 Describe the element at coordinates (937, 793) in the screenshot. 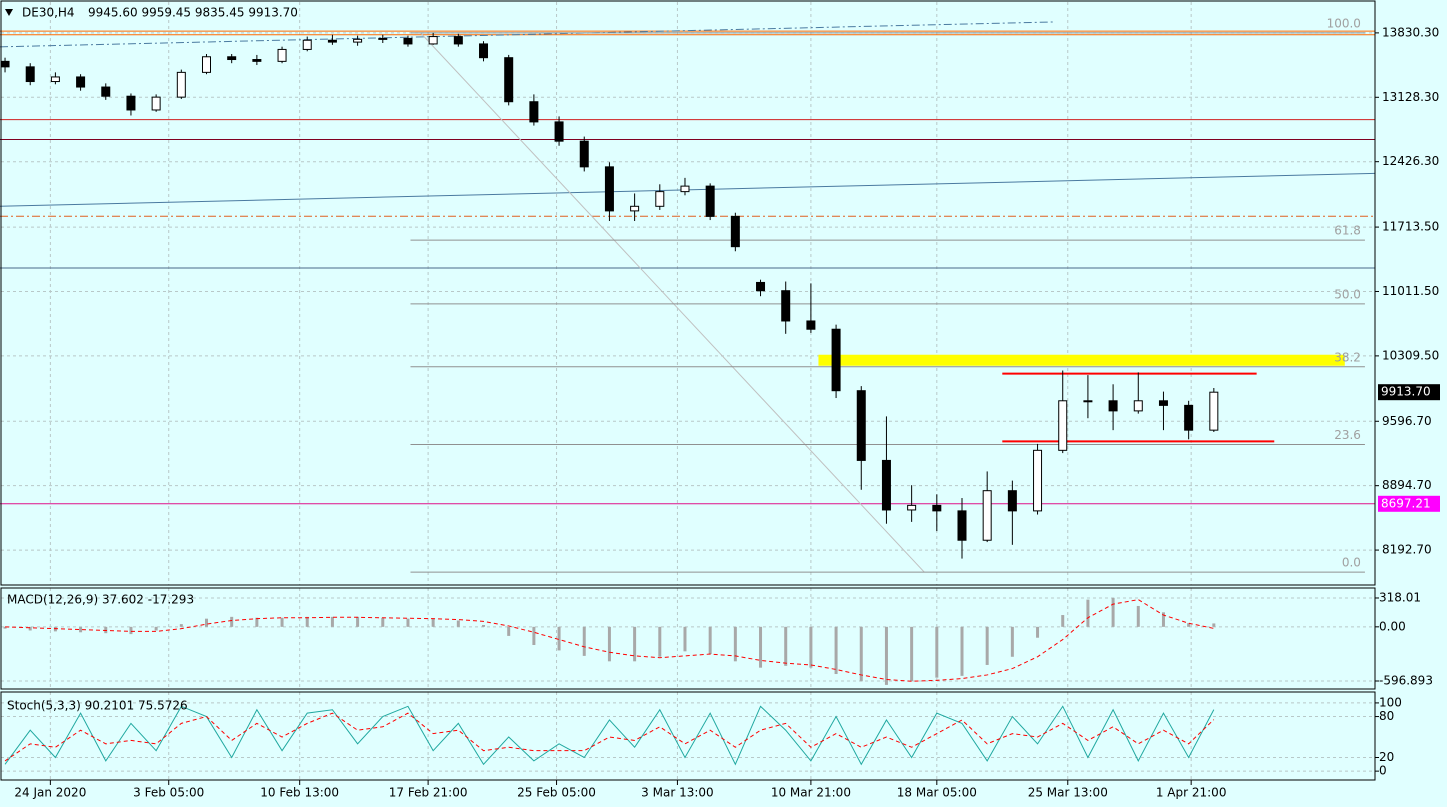

I see `x-tick-label: 18 Mar 05:00` at that location.